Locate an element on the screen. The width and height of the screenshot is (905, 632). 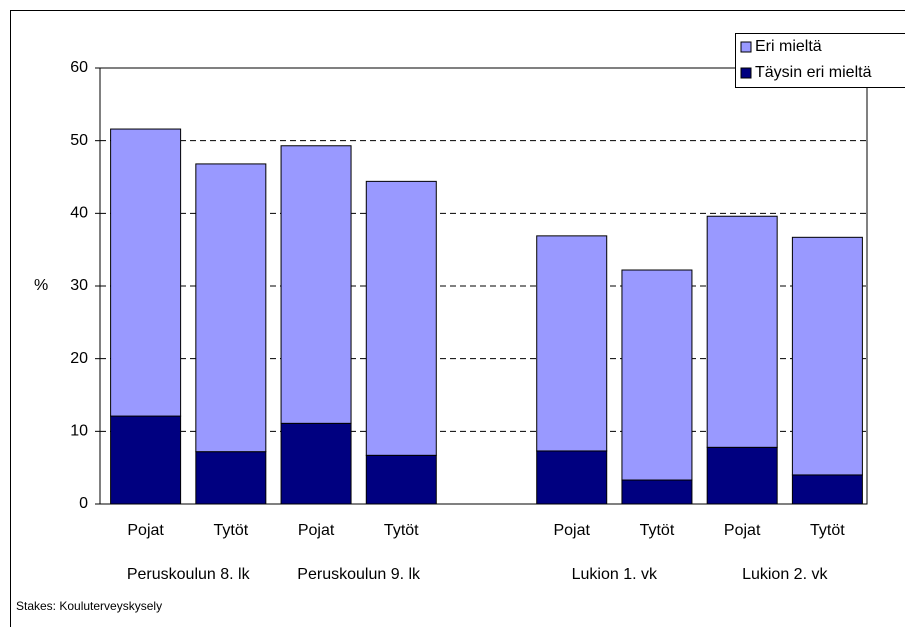
y-tick-label: 50 is located at coordinates (79, 140).